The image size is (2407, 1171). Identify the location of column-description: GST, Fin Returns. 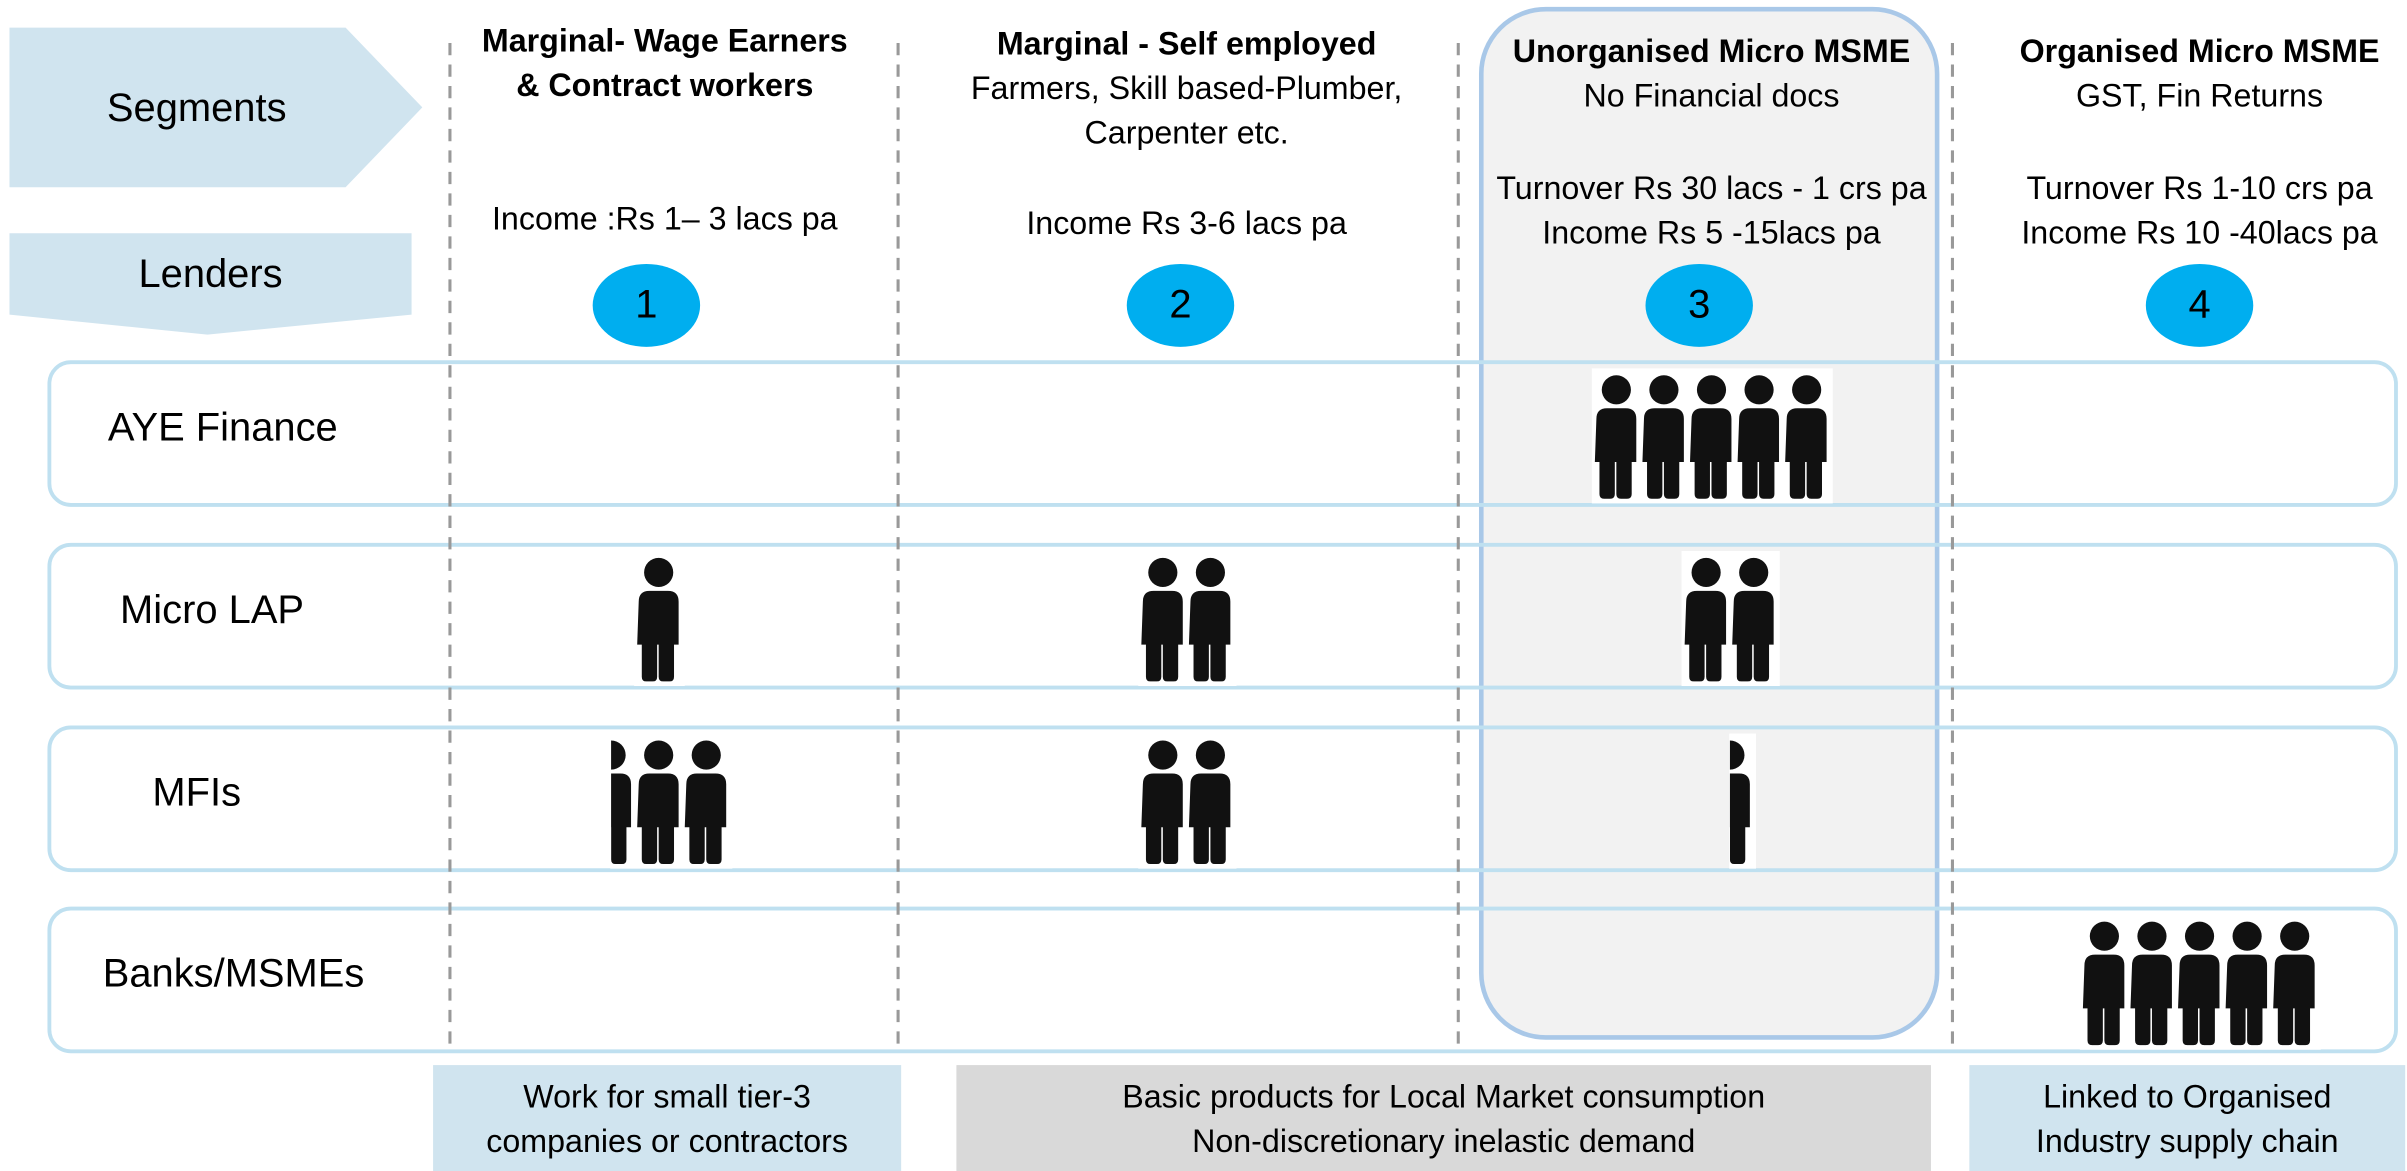
(2199, 96).